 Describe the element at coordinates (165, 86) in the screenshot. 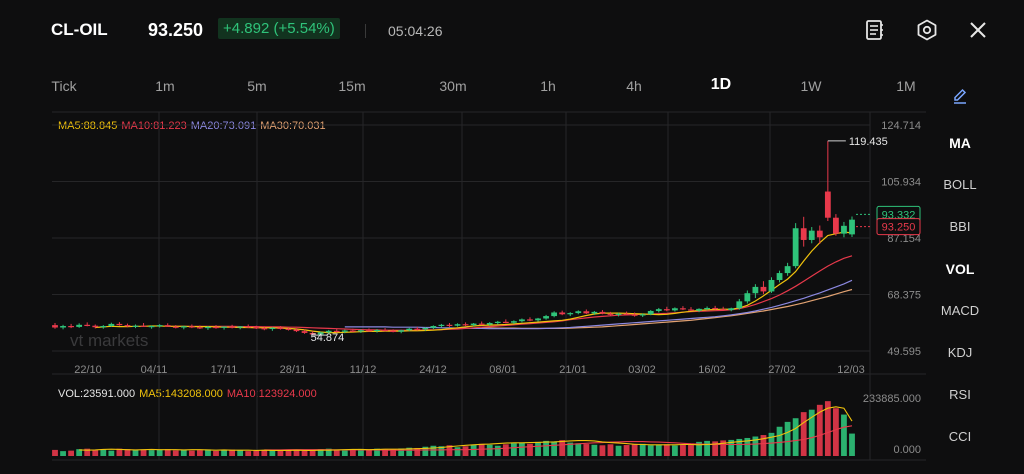

I see `tab-1m: 1m` at that location.